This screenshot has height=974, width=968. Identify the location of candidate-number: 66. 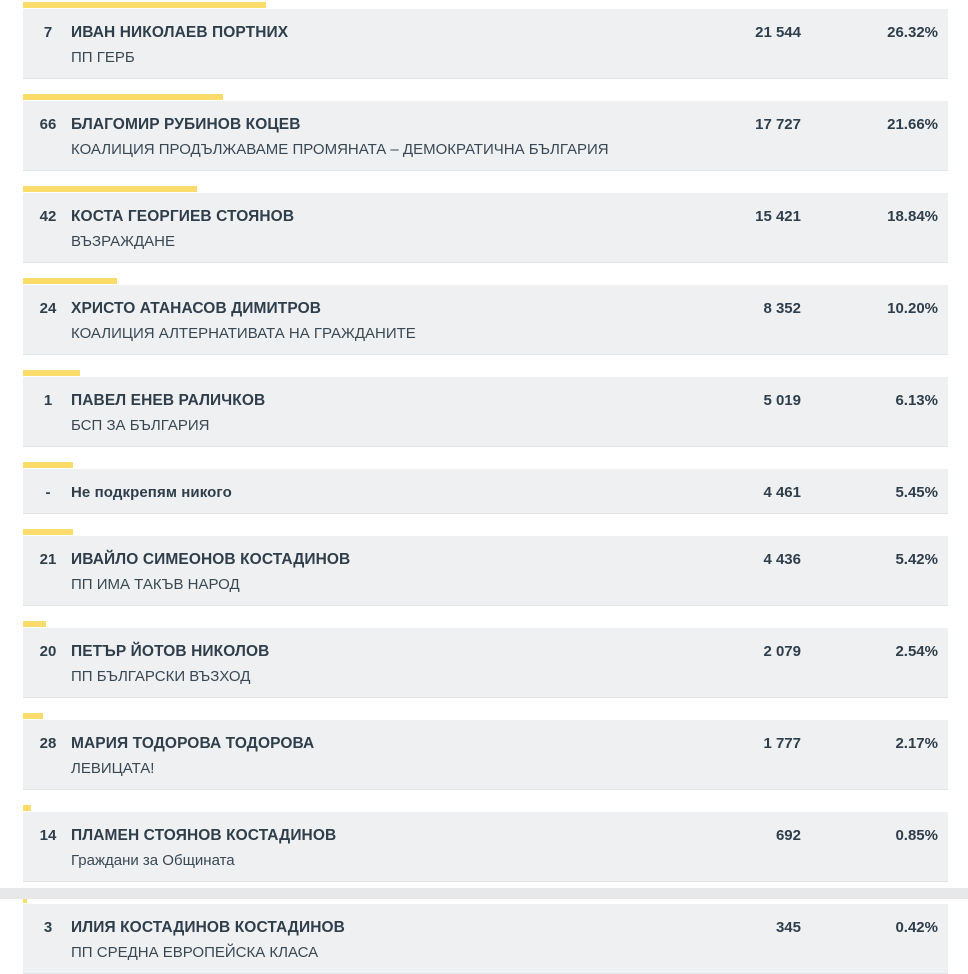
(48, 124).